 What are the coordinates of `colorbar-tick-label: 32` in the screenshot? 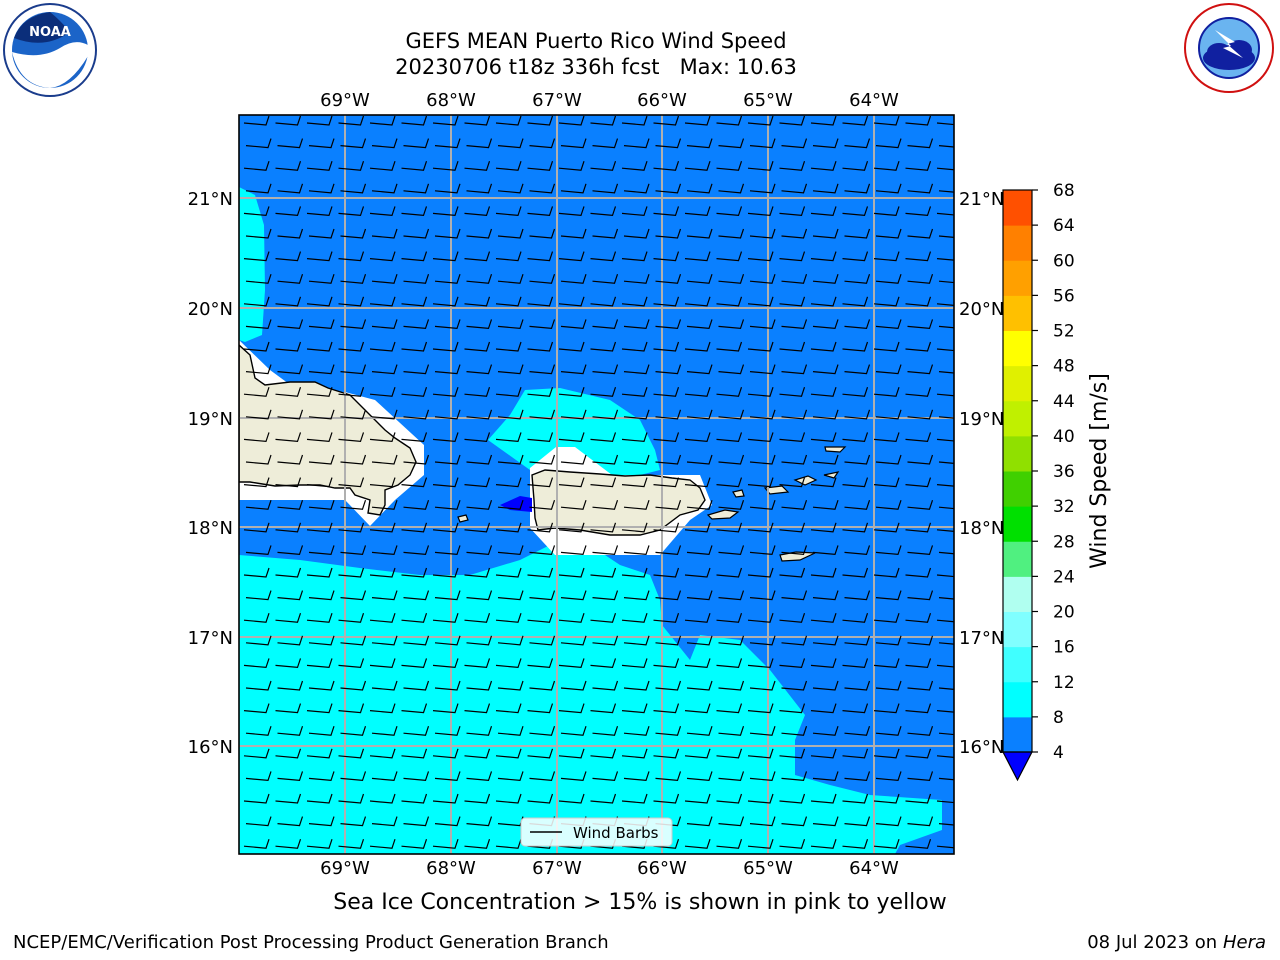 It's located at (1064, 507).